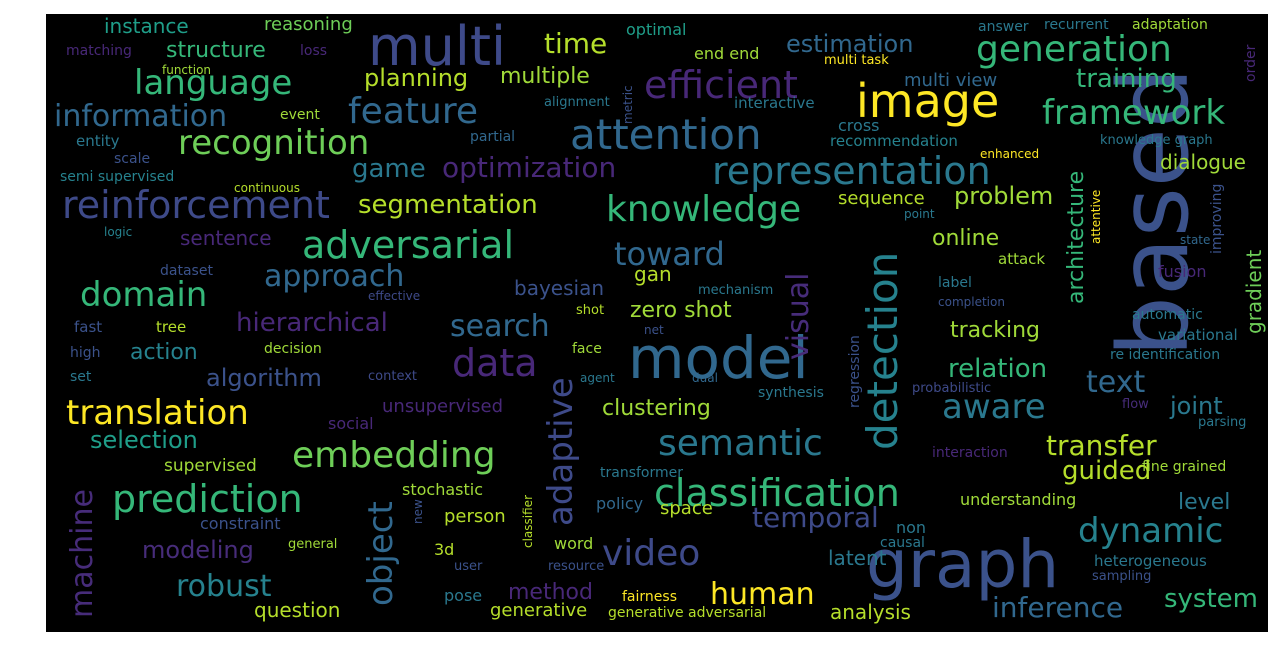 This screenshot has height=664, width=1288. I want to click on word-image: image, so click(928, 101).